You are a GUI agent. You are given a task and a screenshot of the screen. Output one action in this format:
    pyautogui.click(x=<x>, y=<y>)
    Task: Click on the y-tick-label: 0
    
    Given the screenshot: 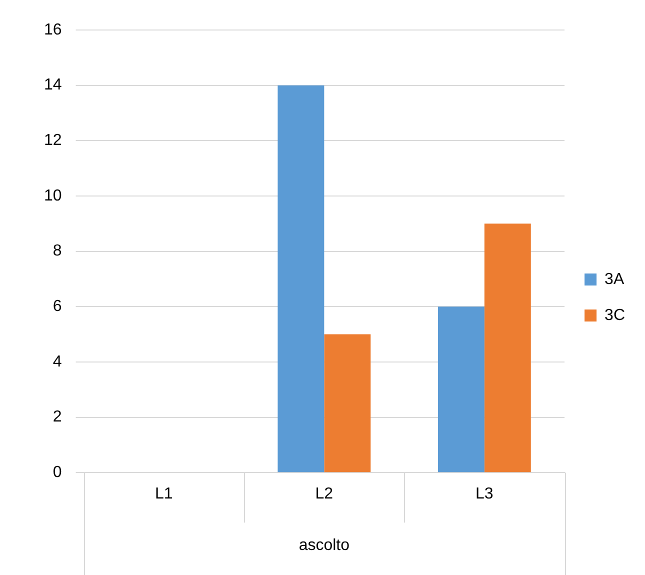 What is the action you would take?
    pyautogui.click(x=57, y=473)
    